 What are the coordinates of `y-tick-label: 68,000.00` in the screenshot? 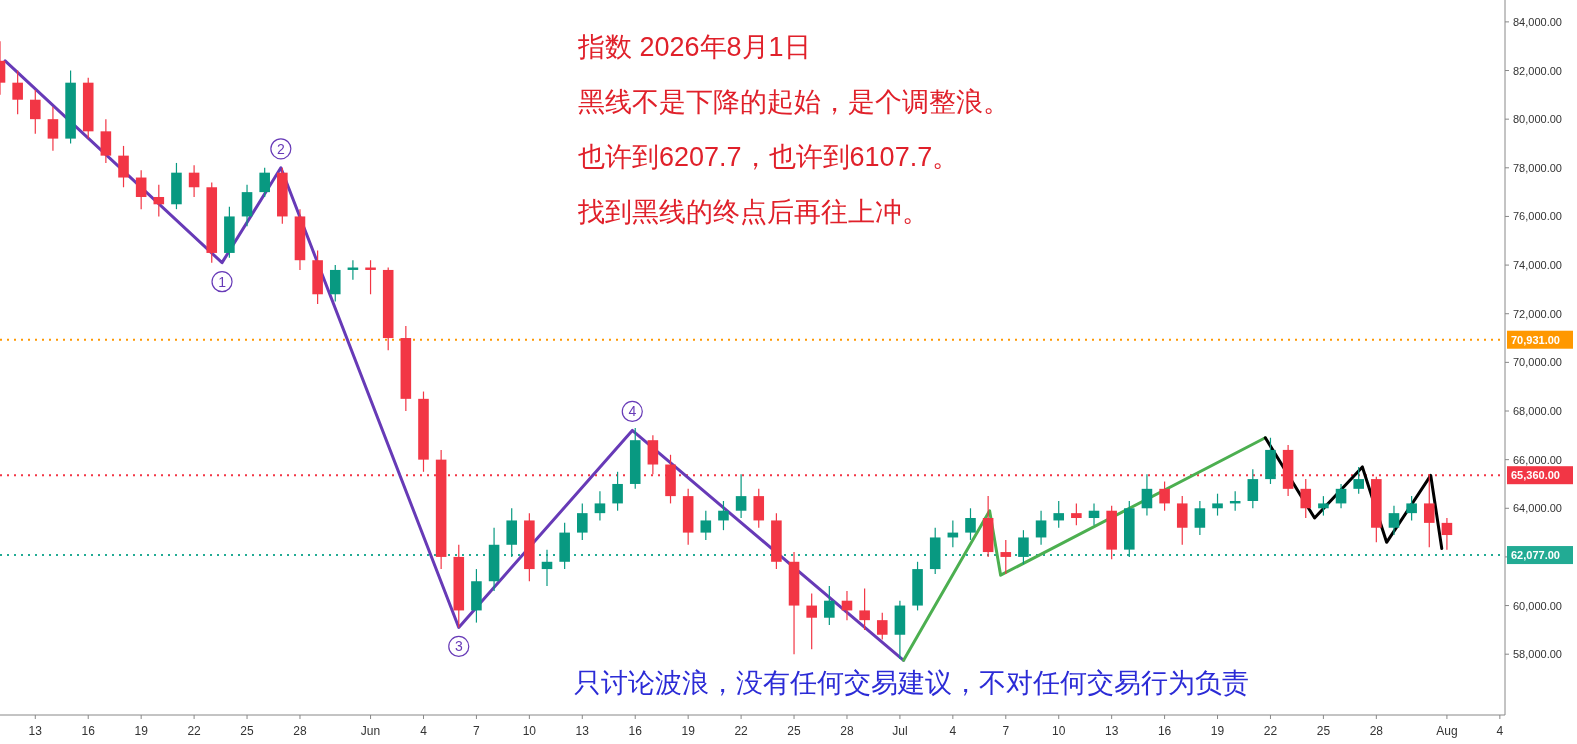 It's located at (1537, 411).